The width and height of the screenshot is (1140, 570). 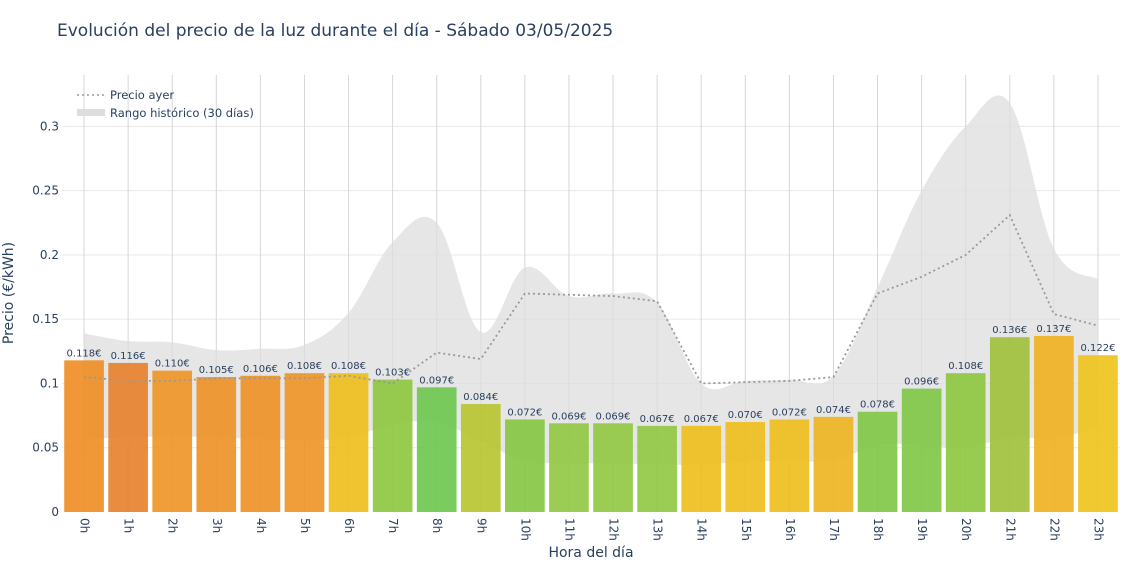 I want to click on x-tick-label: 8h, so click(x=437, y=525).